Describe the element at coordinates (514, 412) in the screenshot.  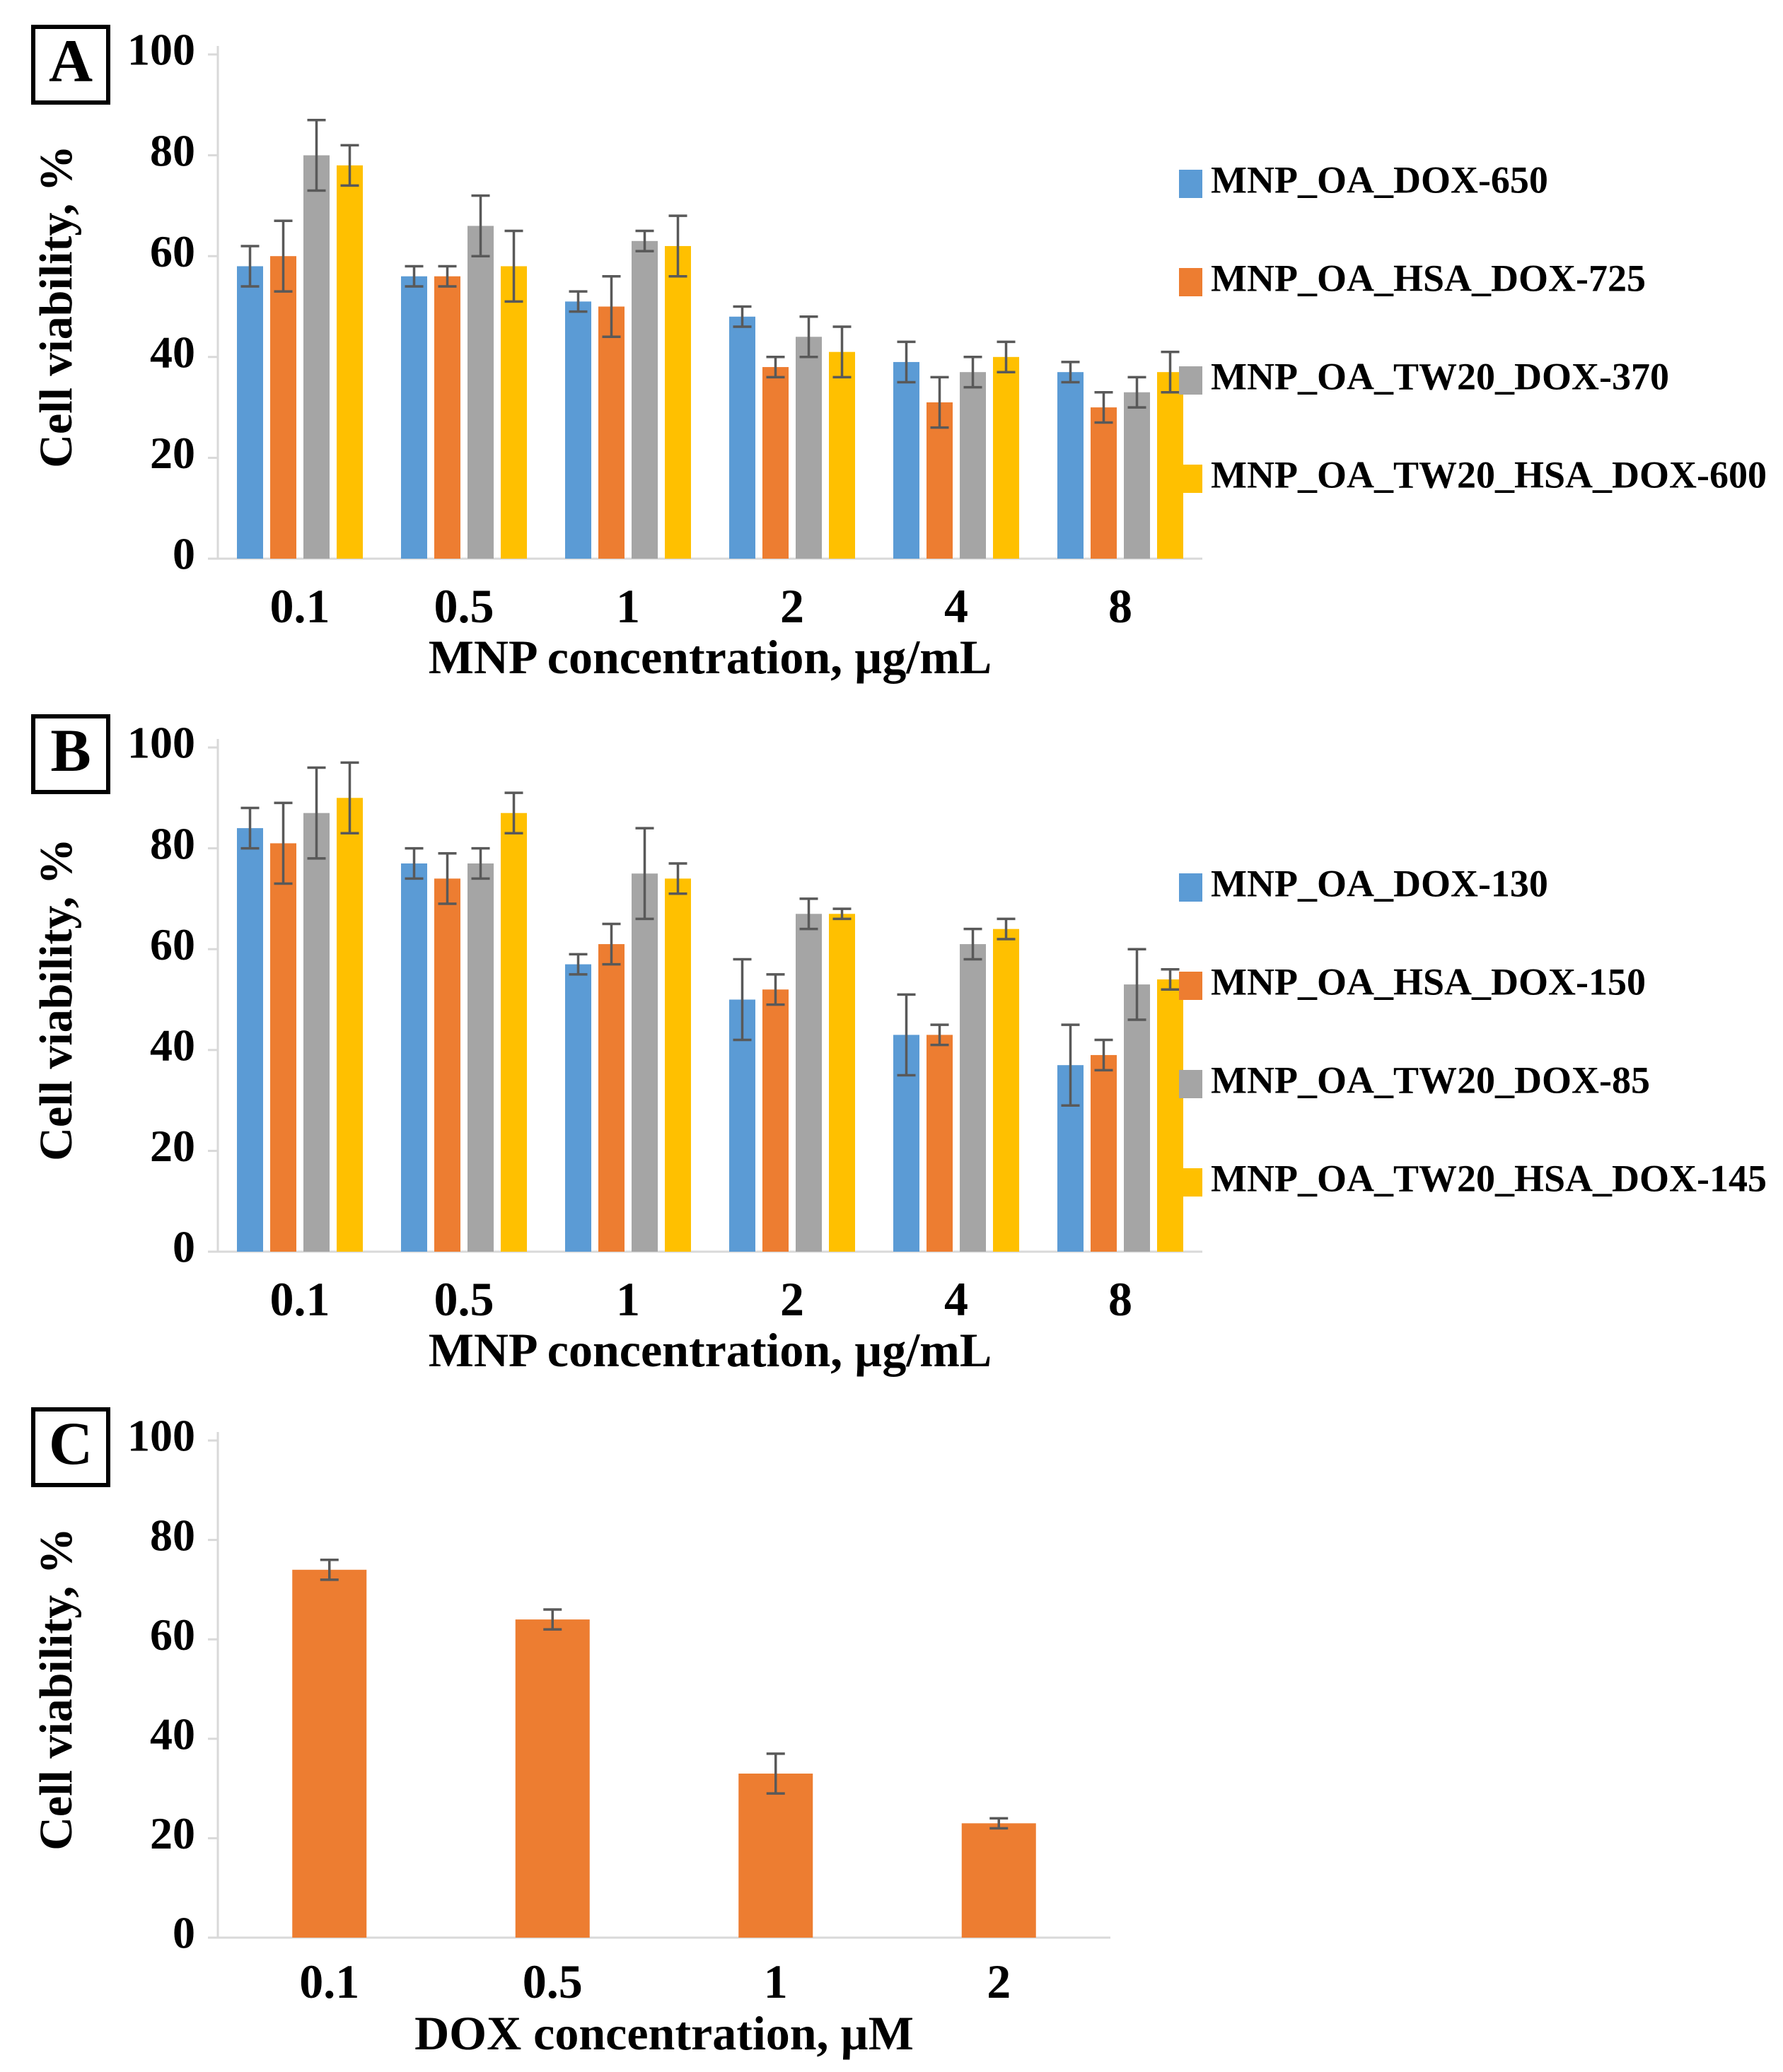
I see `bar-MNP_OA_TW20_HSA_DOX-600-0.5` at that location.